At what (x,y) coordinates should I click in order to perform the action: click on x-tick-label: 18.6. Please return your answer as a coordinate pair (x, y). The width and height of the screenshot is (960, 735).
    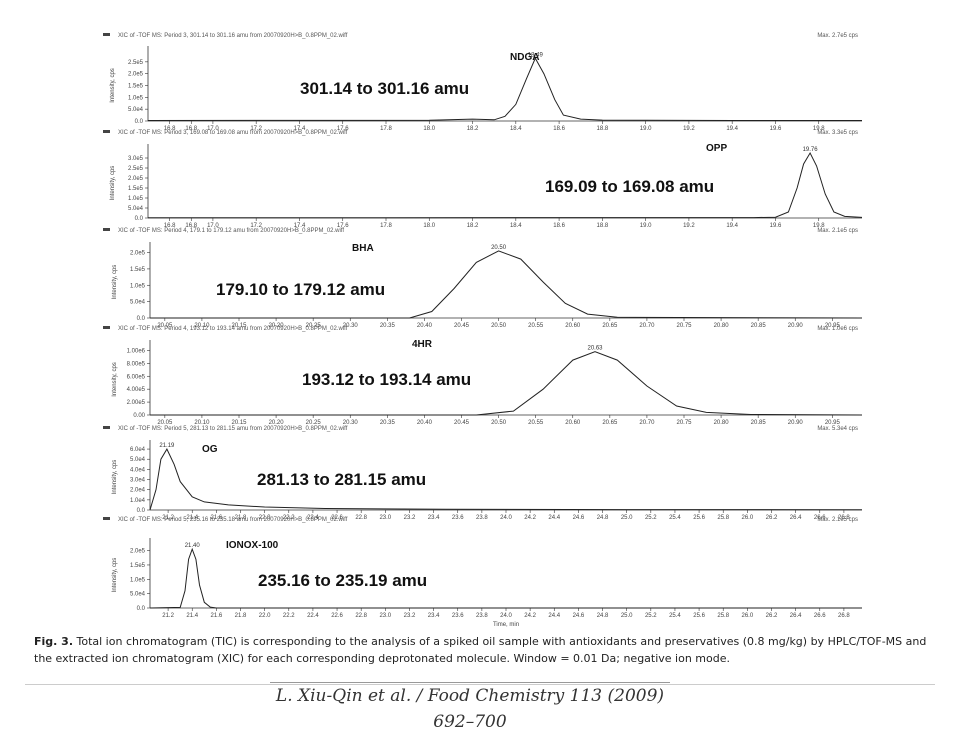
    Looking at the image, I should click on (559, 129).